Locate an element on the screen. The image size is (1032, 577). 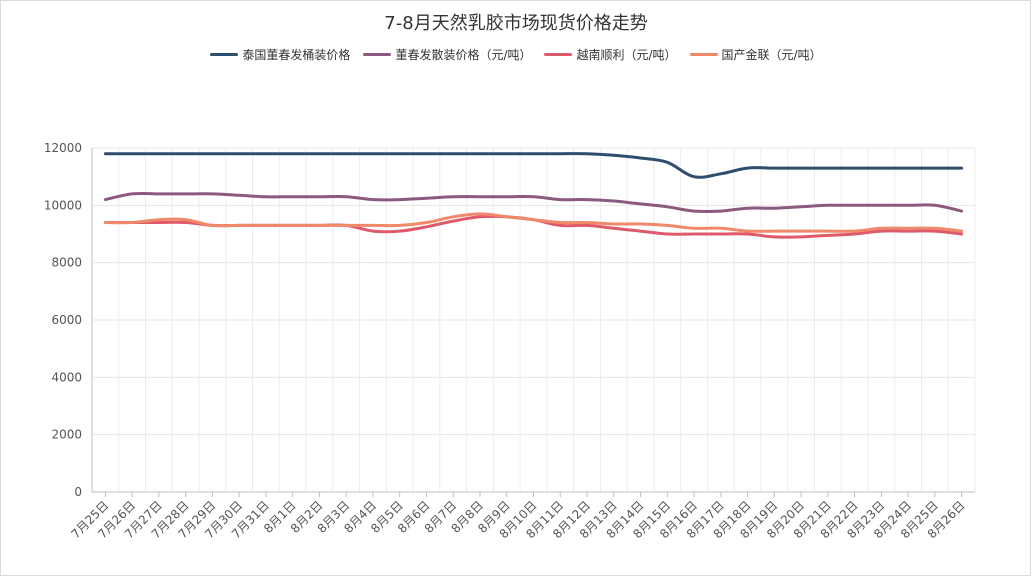
y-tick-label: 10000 is located at coordinates (63, 205).